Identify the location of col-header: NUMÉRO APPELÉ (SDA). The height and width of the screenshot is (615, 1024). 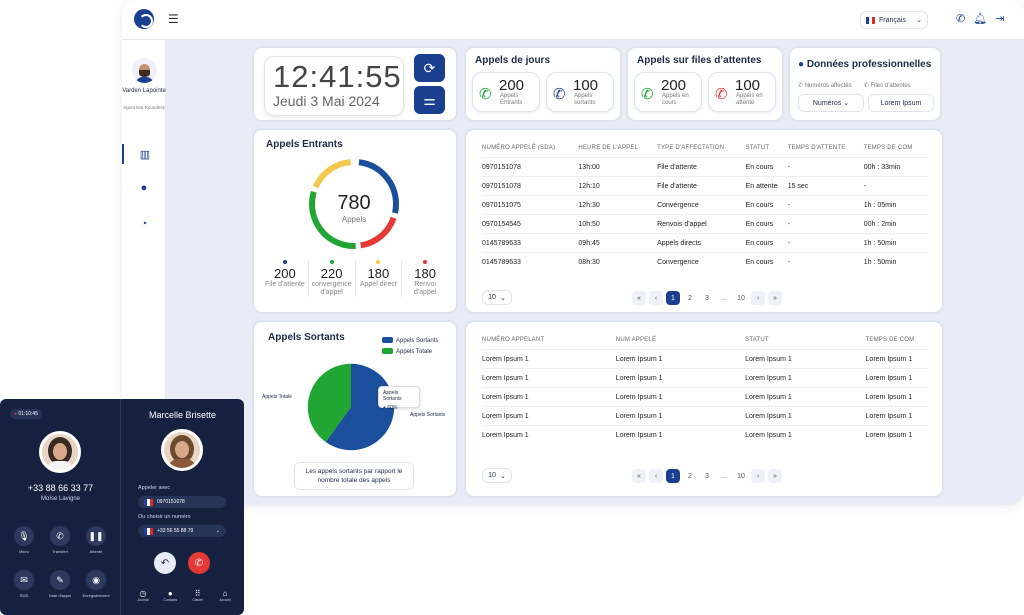
(519, 148).